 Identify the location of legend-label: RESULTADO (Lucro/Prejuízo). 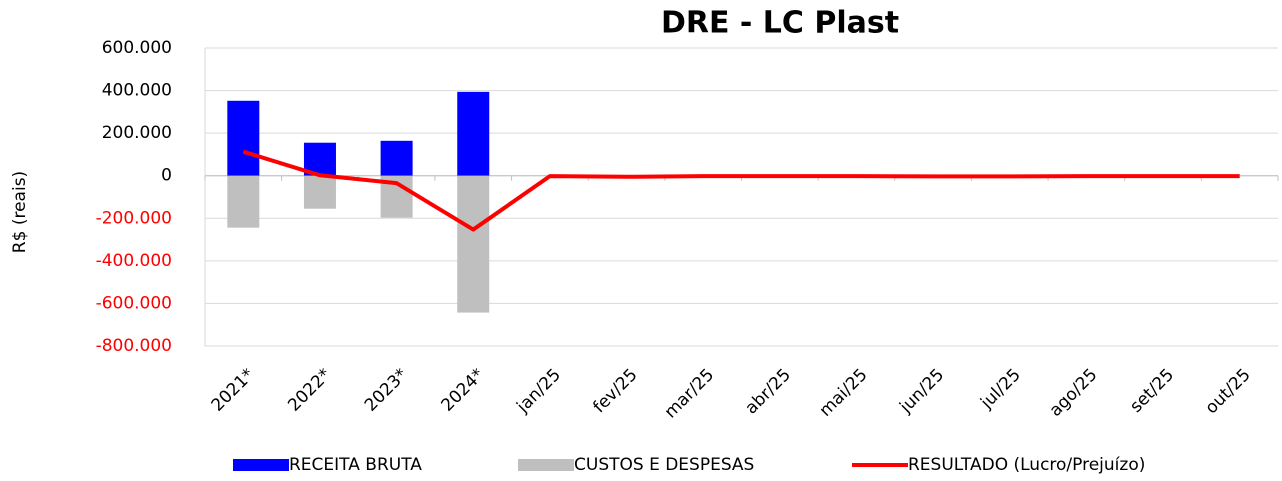
(1026, 465).